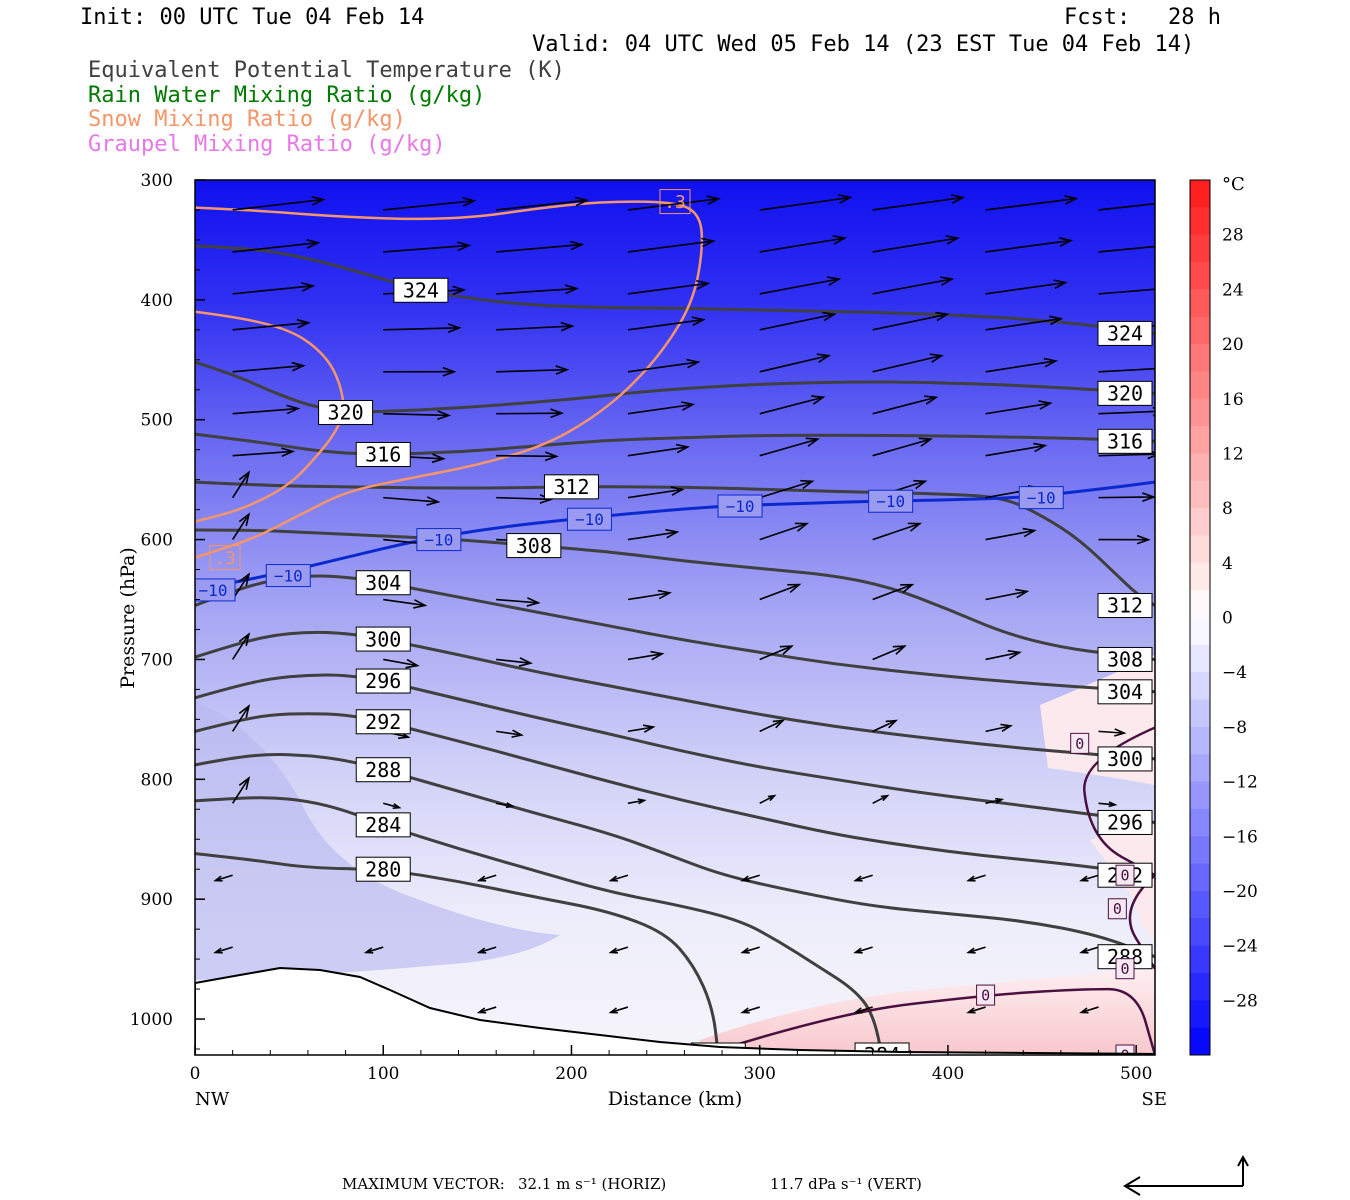 The height and width of the screenshot is (1200, 1350). Describe the element at coordinates (1234, 673) in the screenshot. I see `colorbar-tick-label: −4` at that location.